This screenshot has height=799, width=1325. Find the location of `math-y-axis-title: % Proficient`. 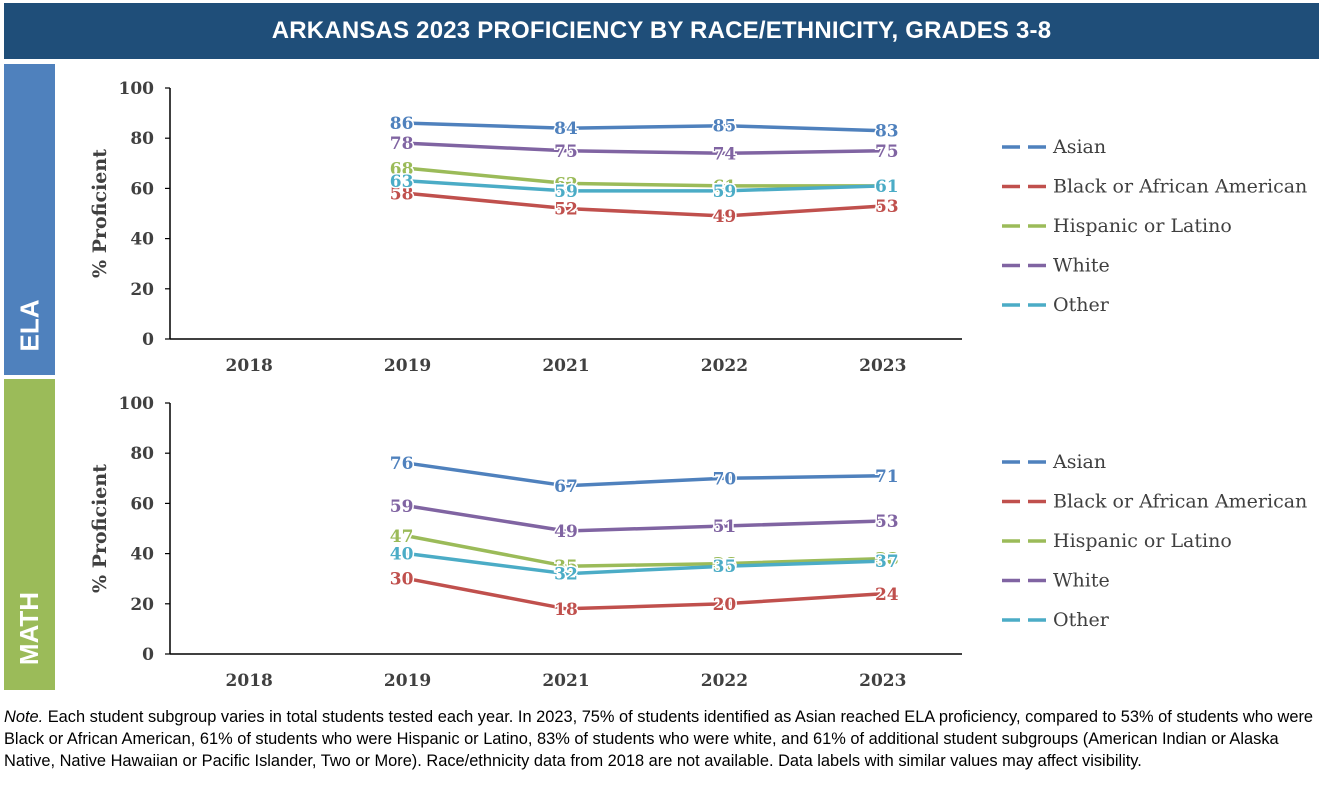

math-y-axis-title: % Proficient is located at coordinates (100, 528).